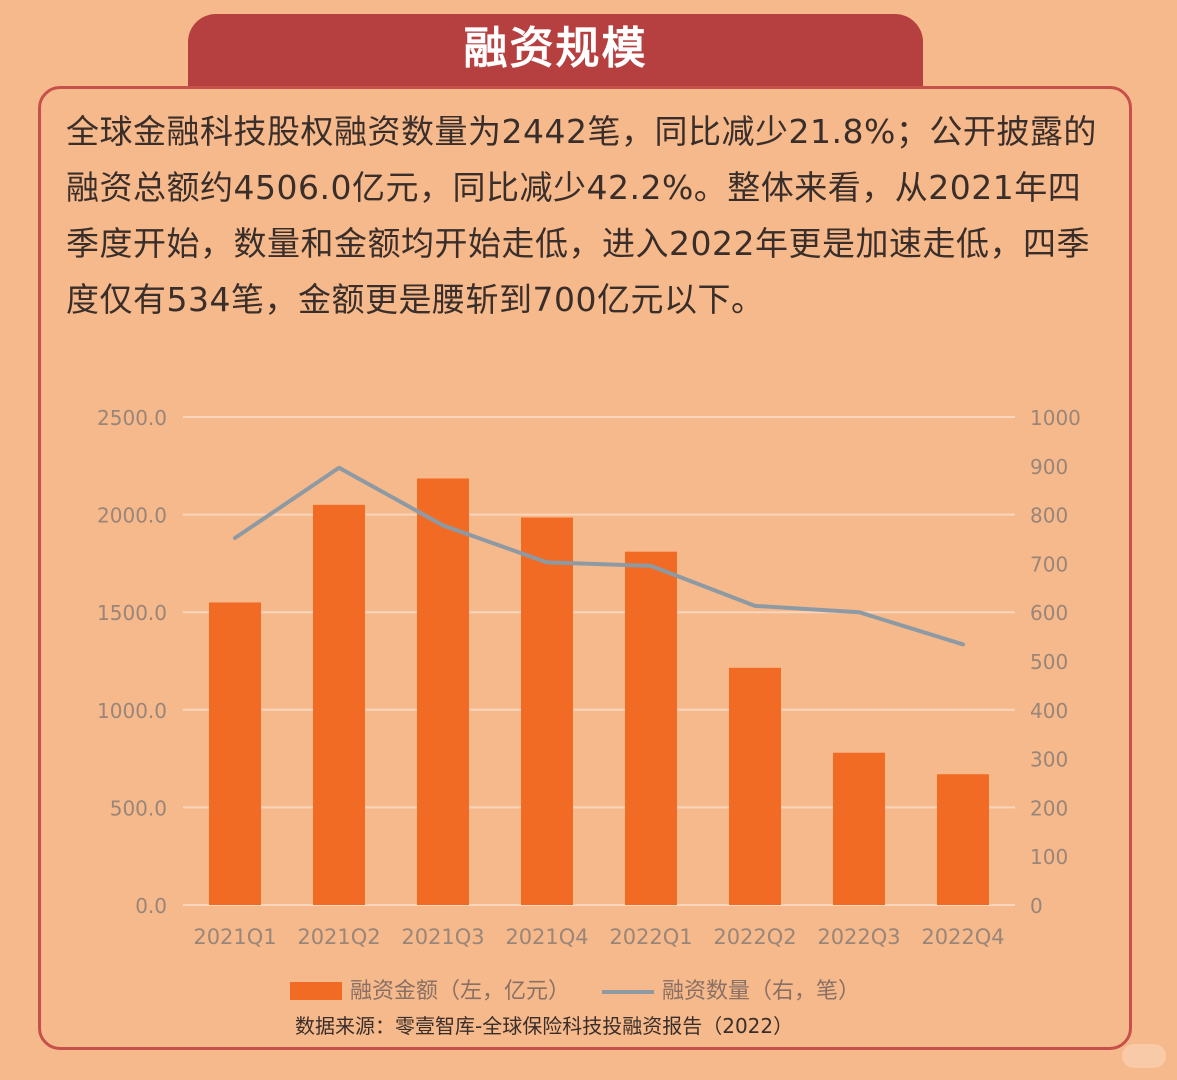 The height and width of the screenshot is (1080, 1177). What do you see at coordinates (1055, 418) in the screenshot?
I see `y-right-tick-label: 1000` at bounding box center [1055, 418].